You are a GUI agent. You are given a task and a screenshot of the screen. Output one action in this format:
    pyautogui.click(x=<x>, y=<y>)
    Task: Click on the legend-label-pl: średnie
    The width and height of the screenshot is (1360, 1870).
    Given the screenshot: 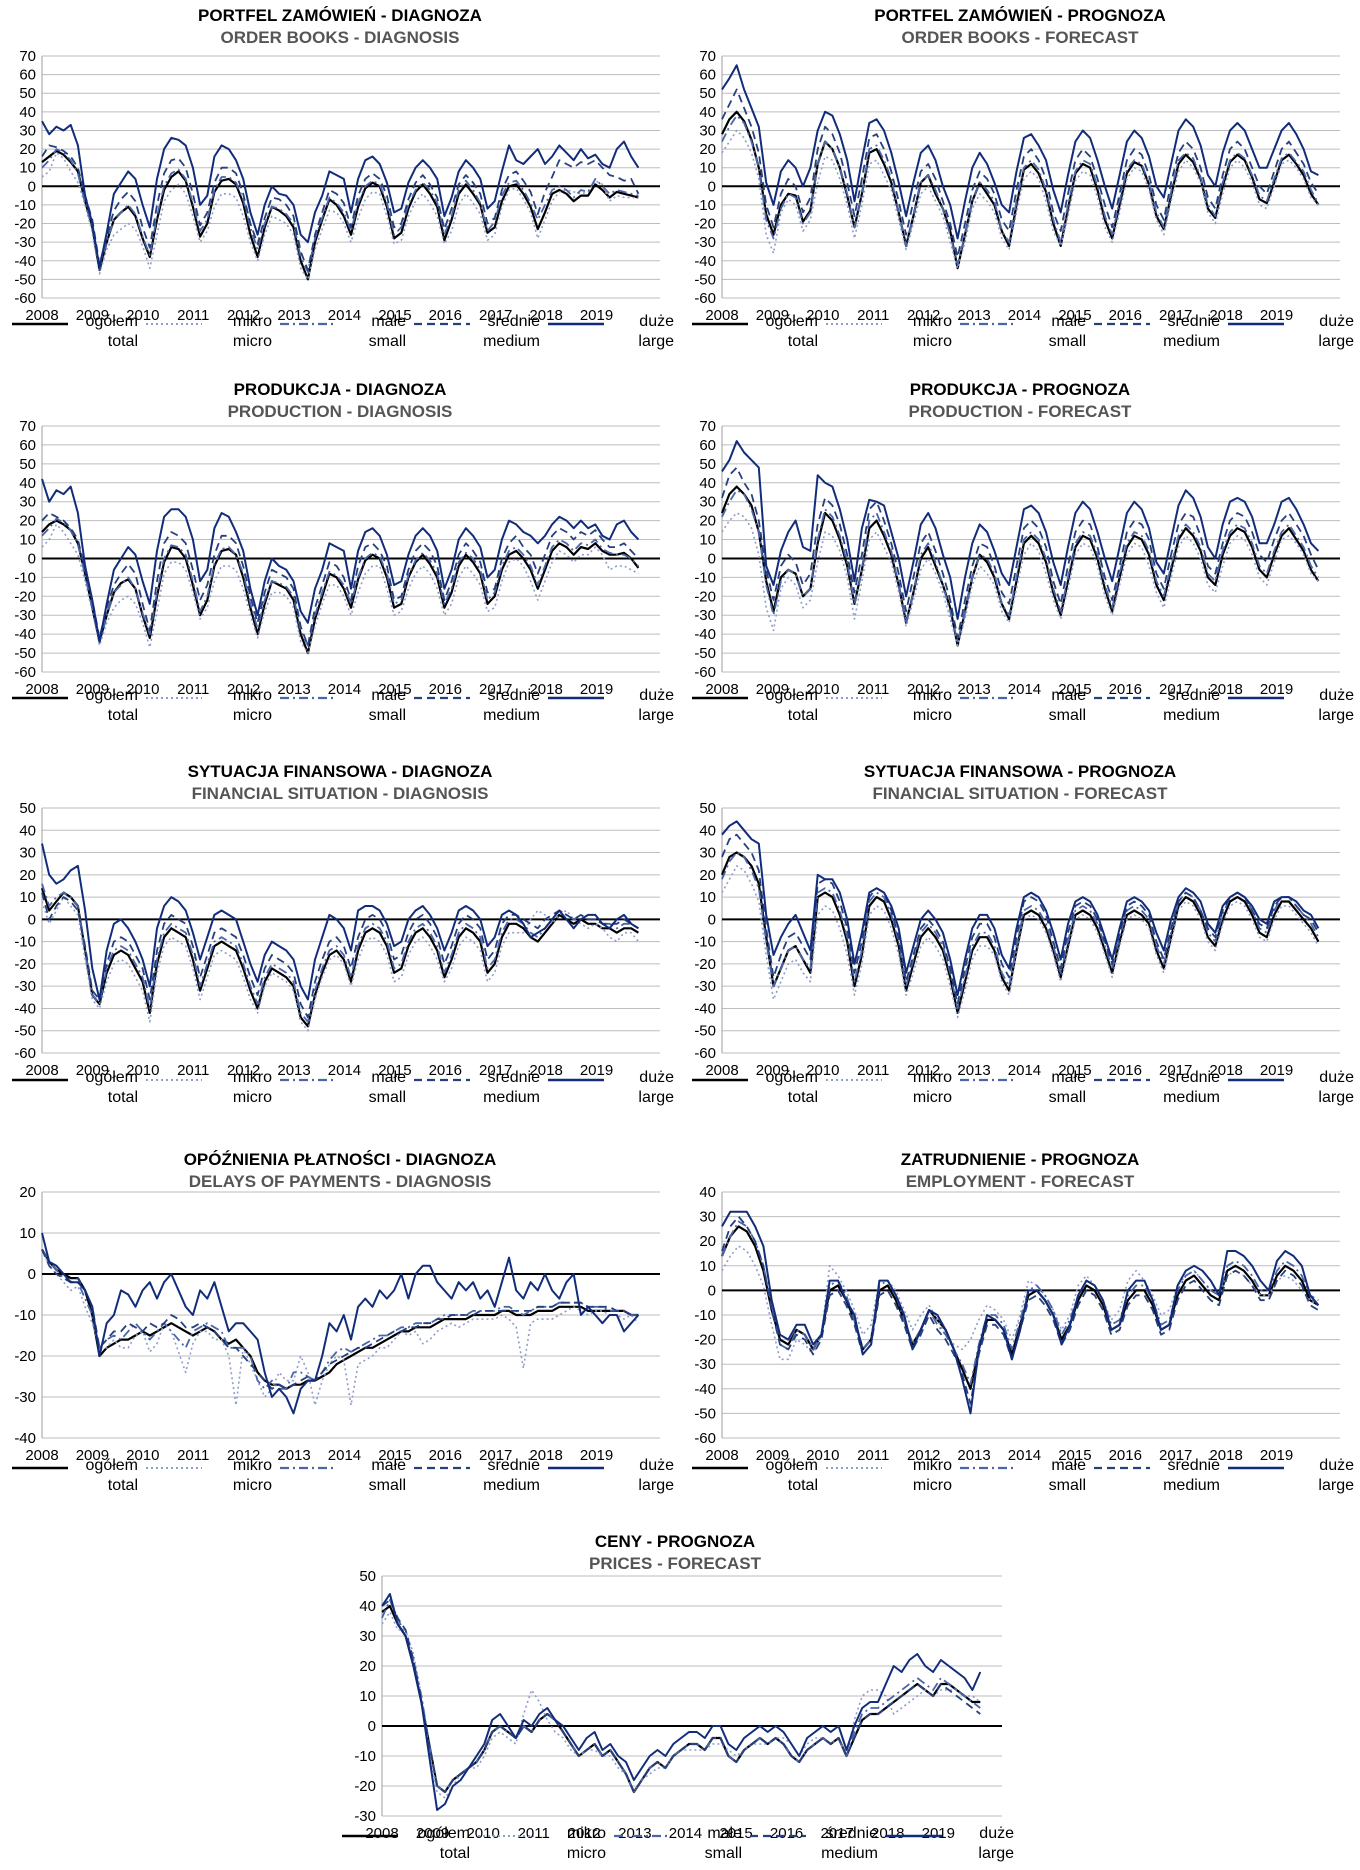 What is the action you would take?
    pyautogui.click(x=513, y=1465)
    